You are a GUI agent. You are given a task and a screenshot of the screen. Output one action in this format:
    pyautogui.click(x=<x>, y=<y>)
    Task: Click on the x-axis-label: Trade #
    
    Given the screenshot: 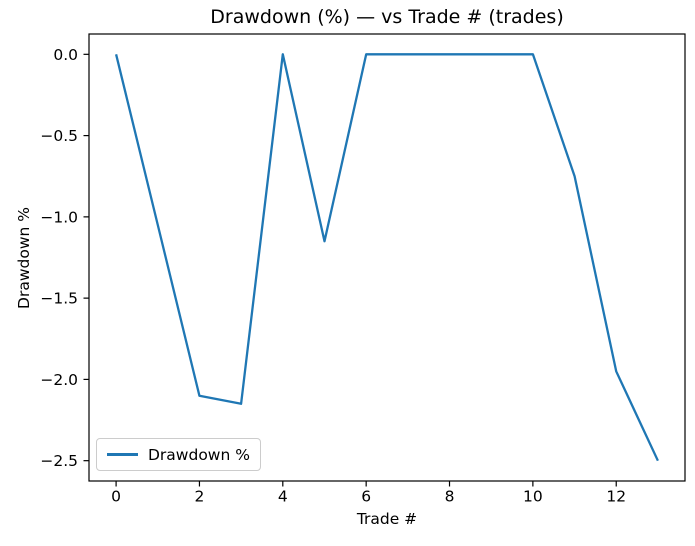 What is the action you would take?
    pyautogui.click(x=387, y=519)
    